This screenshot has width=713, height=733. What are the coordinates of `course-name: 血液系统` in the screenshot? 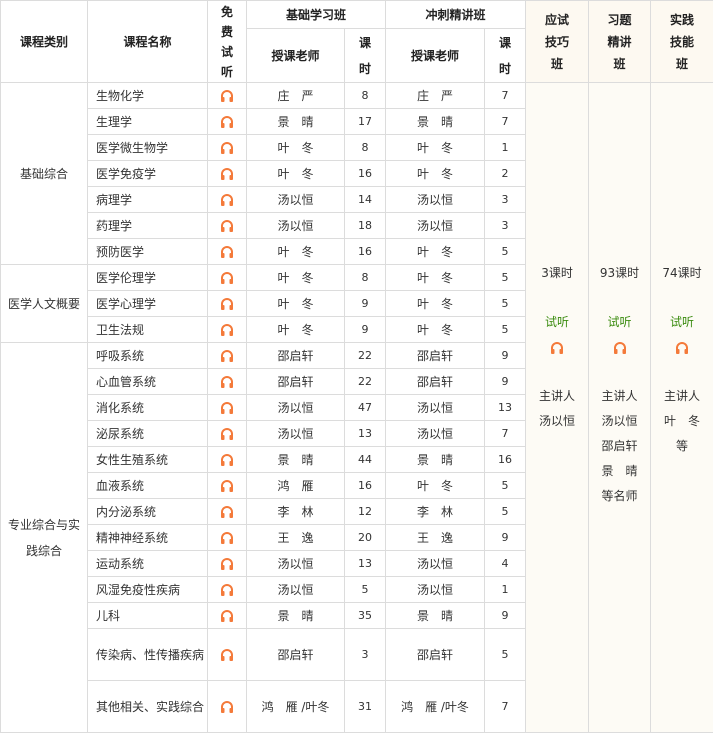 It's located at (148, 486).